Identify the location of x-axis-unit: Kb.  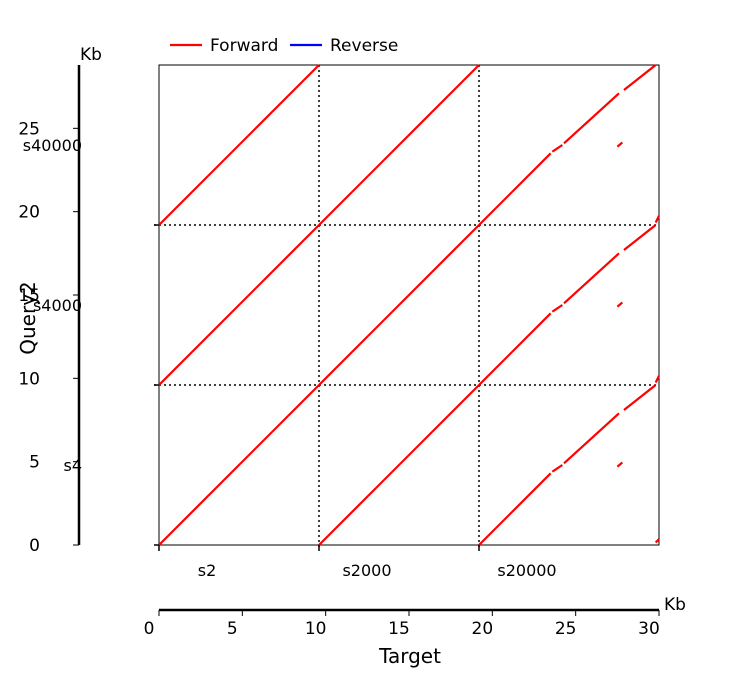
(675, 605).